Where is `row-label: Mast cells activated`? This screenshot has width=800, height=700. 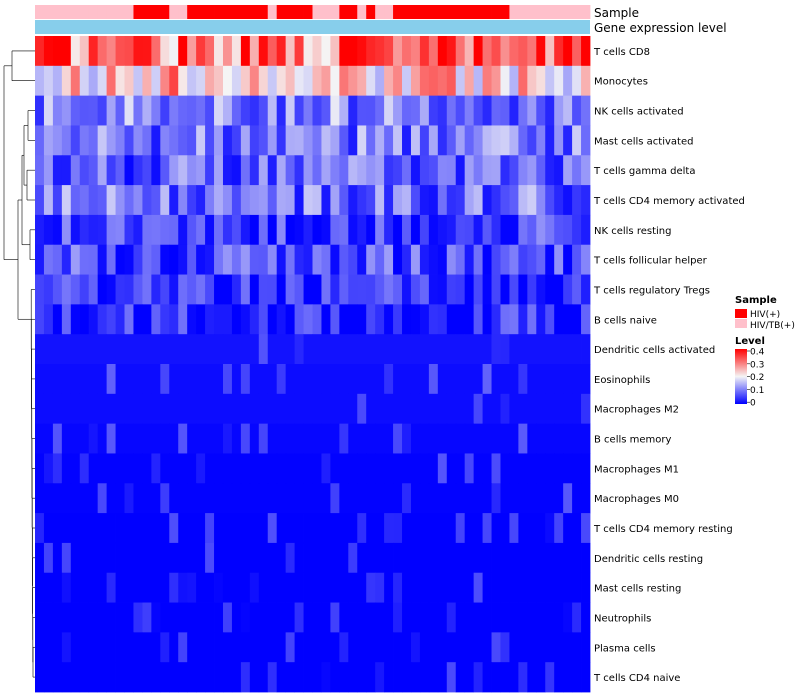
row-label: Mast cells activated is located at coordinates (643, 141).